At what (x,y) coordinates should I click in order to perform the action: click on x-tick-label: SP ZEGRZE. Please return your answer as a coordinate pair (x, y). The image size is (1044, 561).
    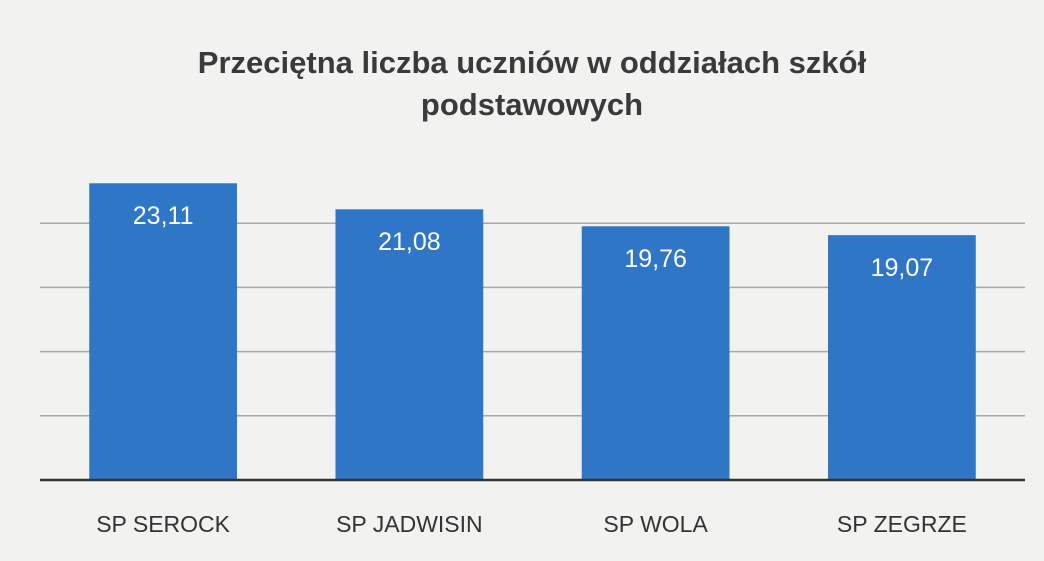
    Looking at the image, I should click on (902, 524).